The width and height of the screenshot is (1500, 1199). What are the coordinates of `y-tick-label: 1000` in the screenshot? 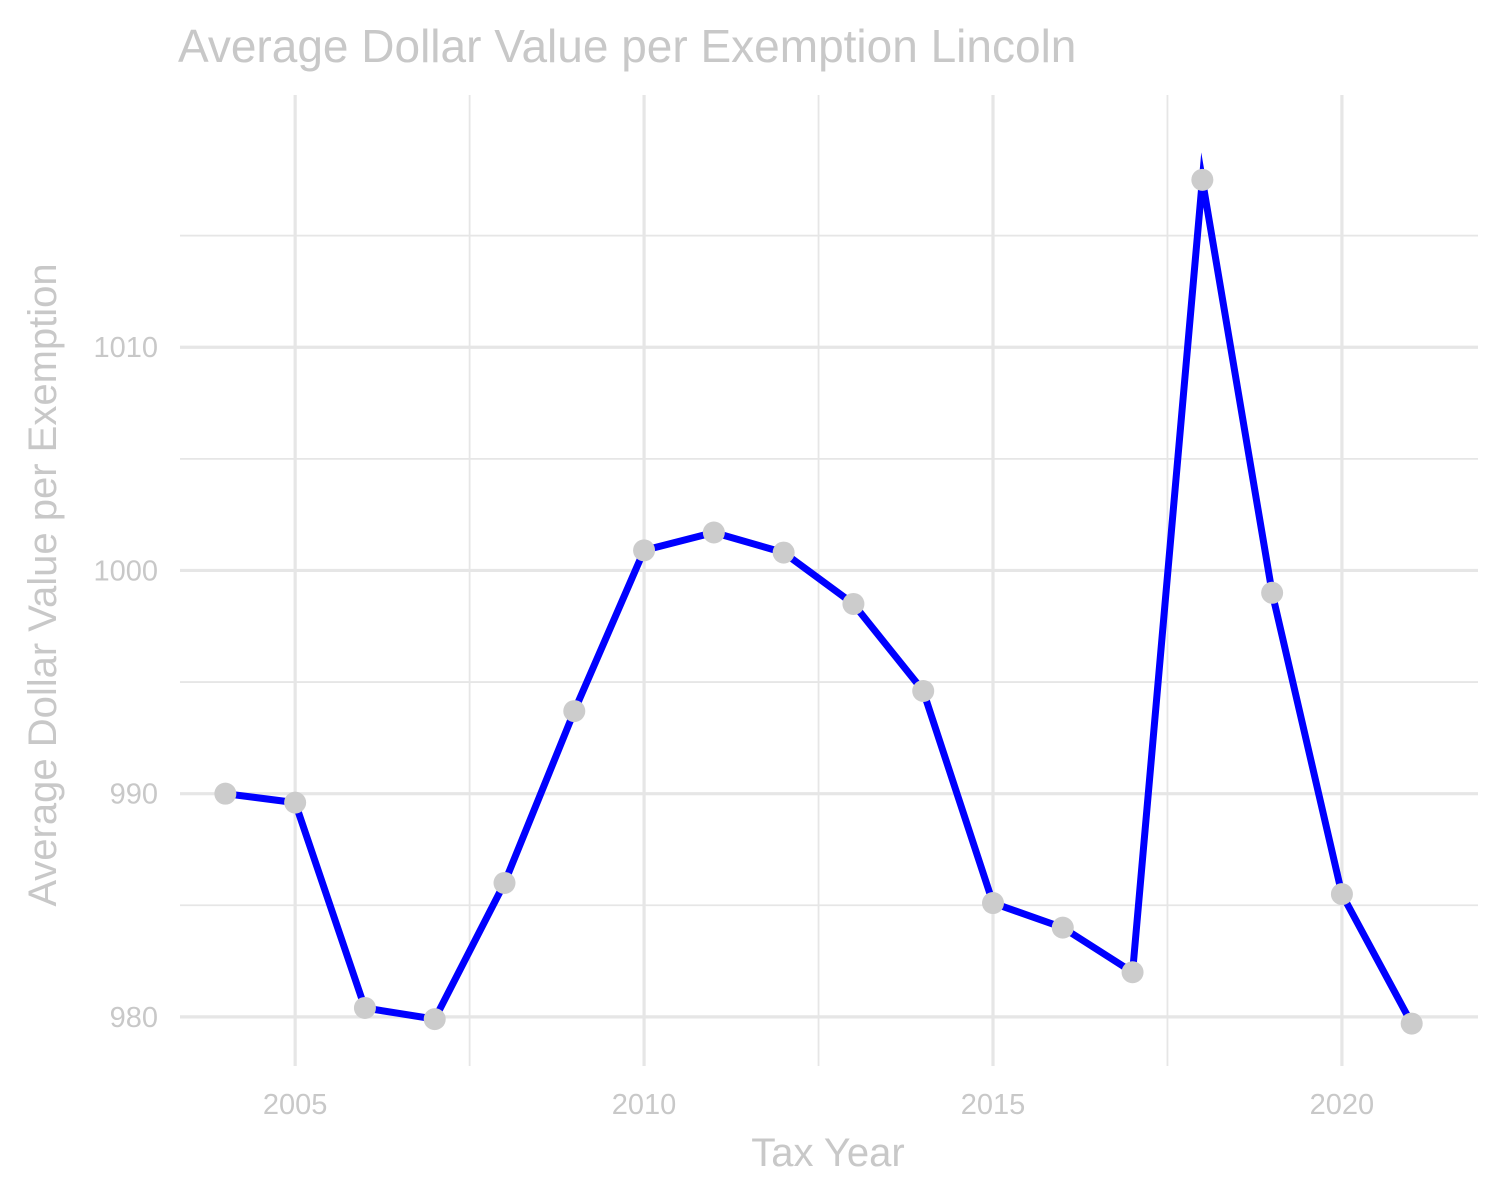 It's located at (125, 571).